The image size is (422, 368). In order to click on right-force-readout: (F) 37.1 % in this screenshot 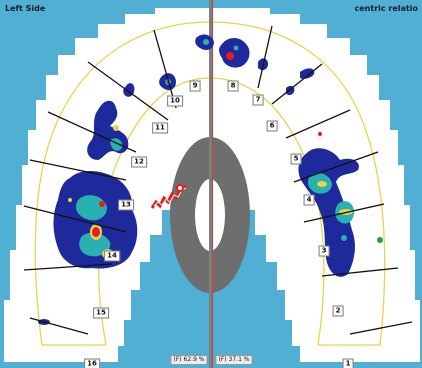, I will do `click(234, 360)`.